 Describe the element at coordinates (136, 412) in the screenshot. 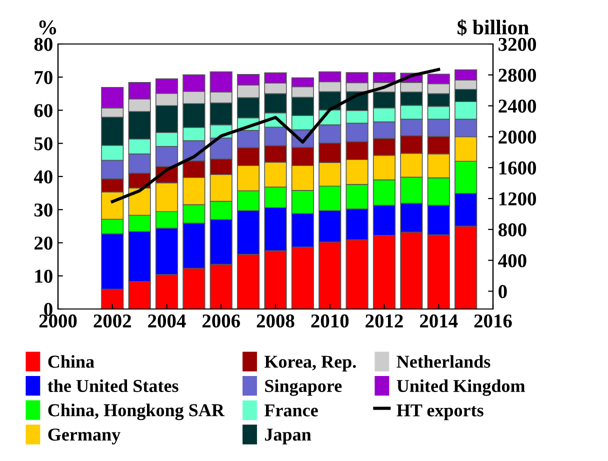

I see `legend-label: China, Hongkong SAR` at that location.